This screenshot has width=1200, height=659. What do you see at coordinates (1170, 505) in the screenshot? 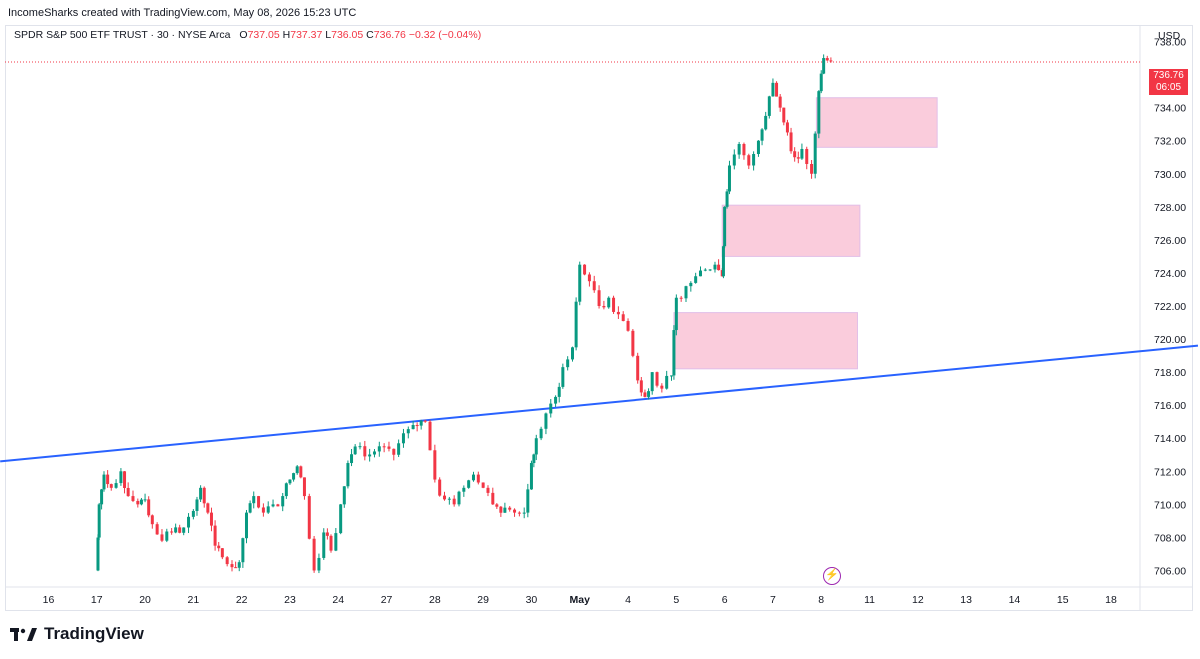
I see `y-tick-label: 710.00` at bounding box center [1170, 505].